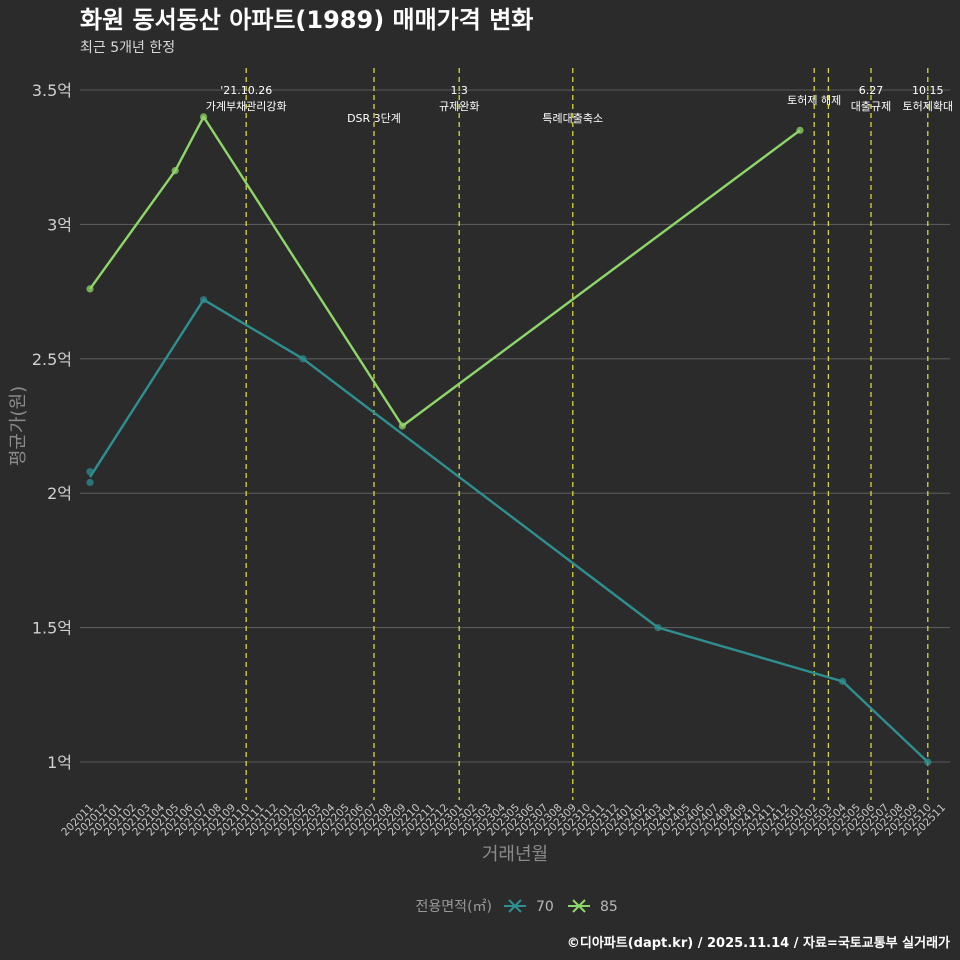 The width and height of the screenshot is (960, 960). Describe the element at coordinates (927, 106) in the screenshot. I see `event-label: 토허제확대` at that location.